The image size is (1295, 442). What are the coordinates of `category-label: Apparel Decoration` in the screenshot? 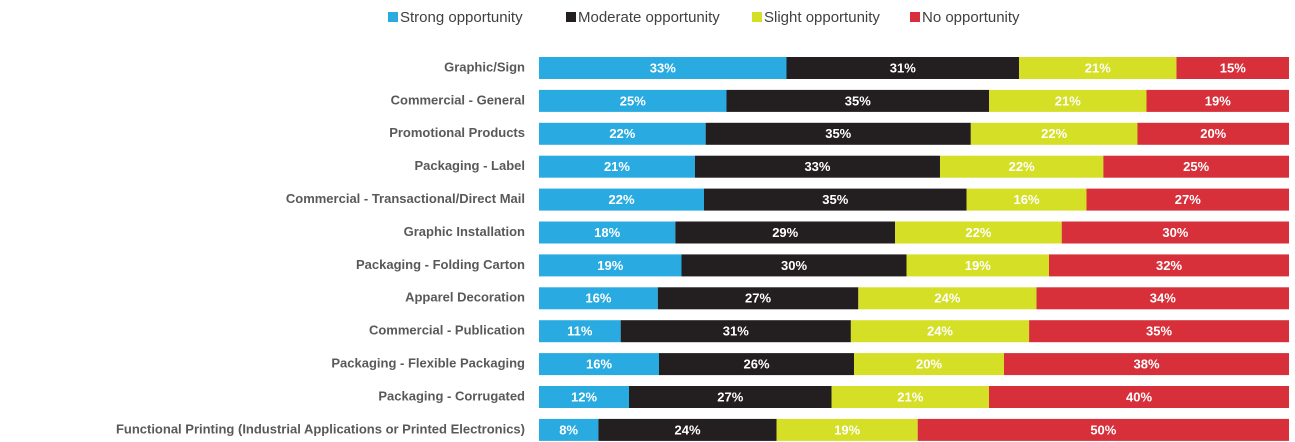 It's located at (465, 297).